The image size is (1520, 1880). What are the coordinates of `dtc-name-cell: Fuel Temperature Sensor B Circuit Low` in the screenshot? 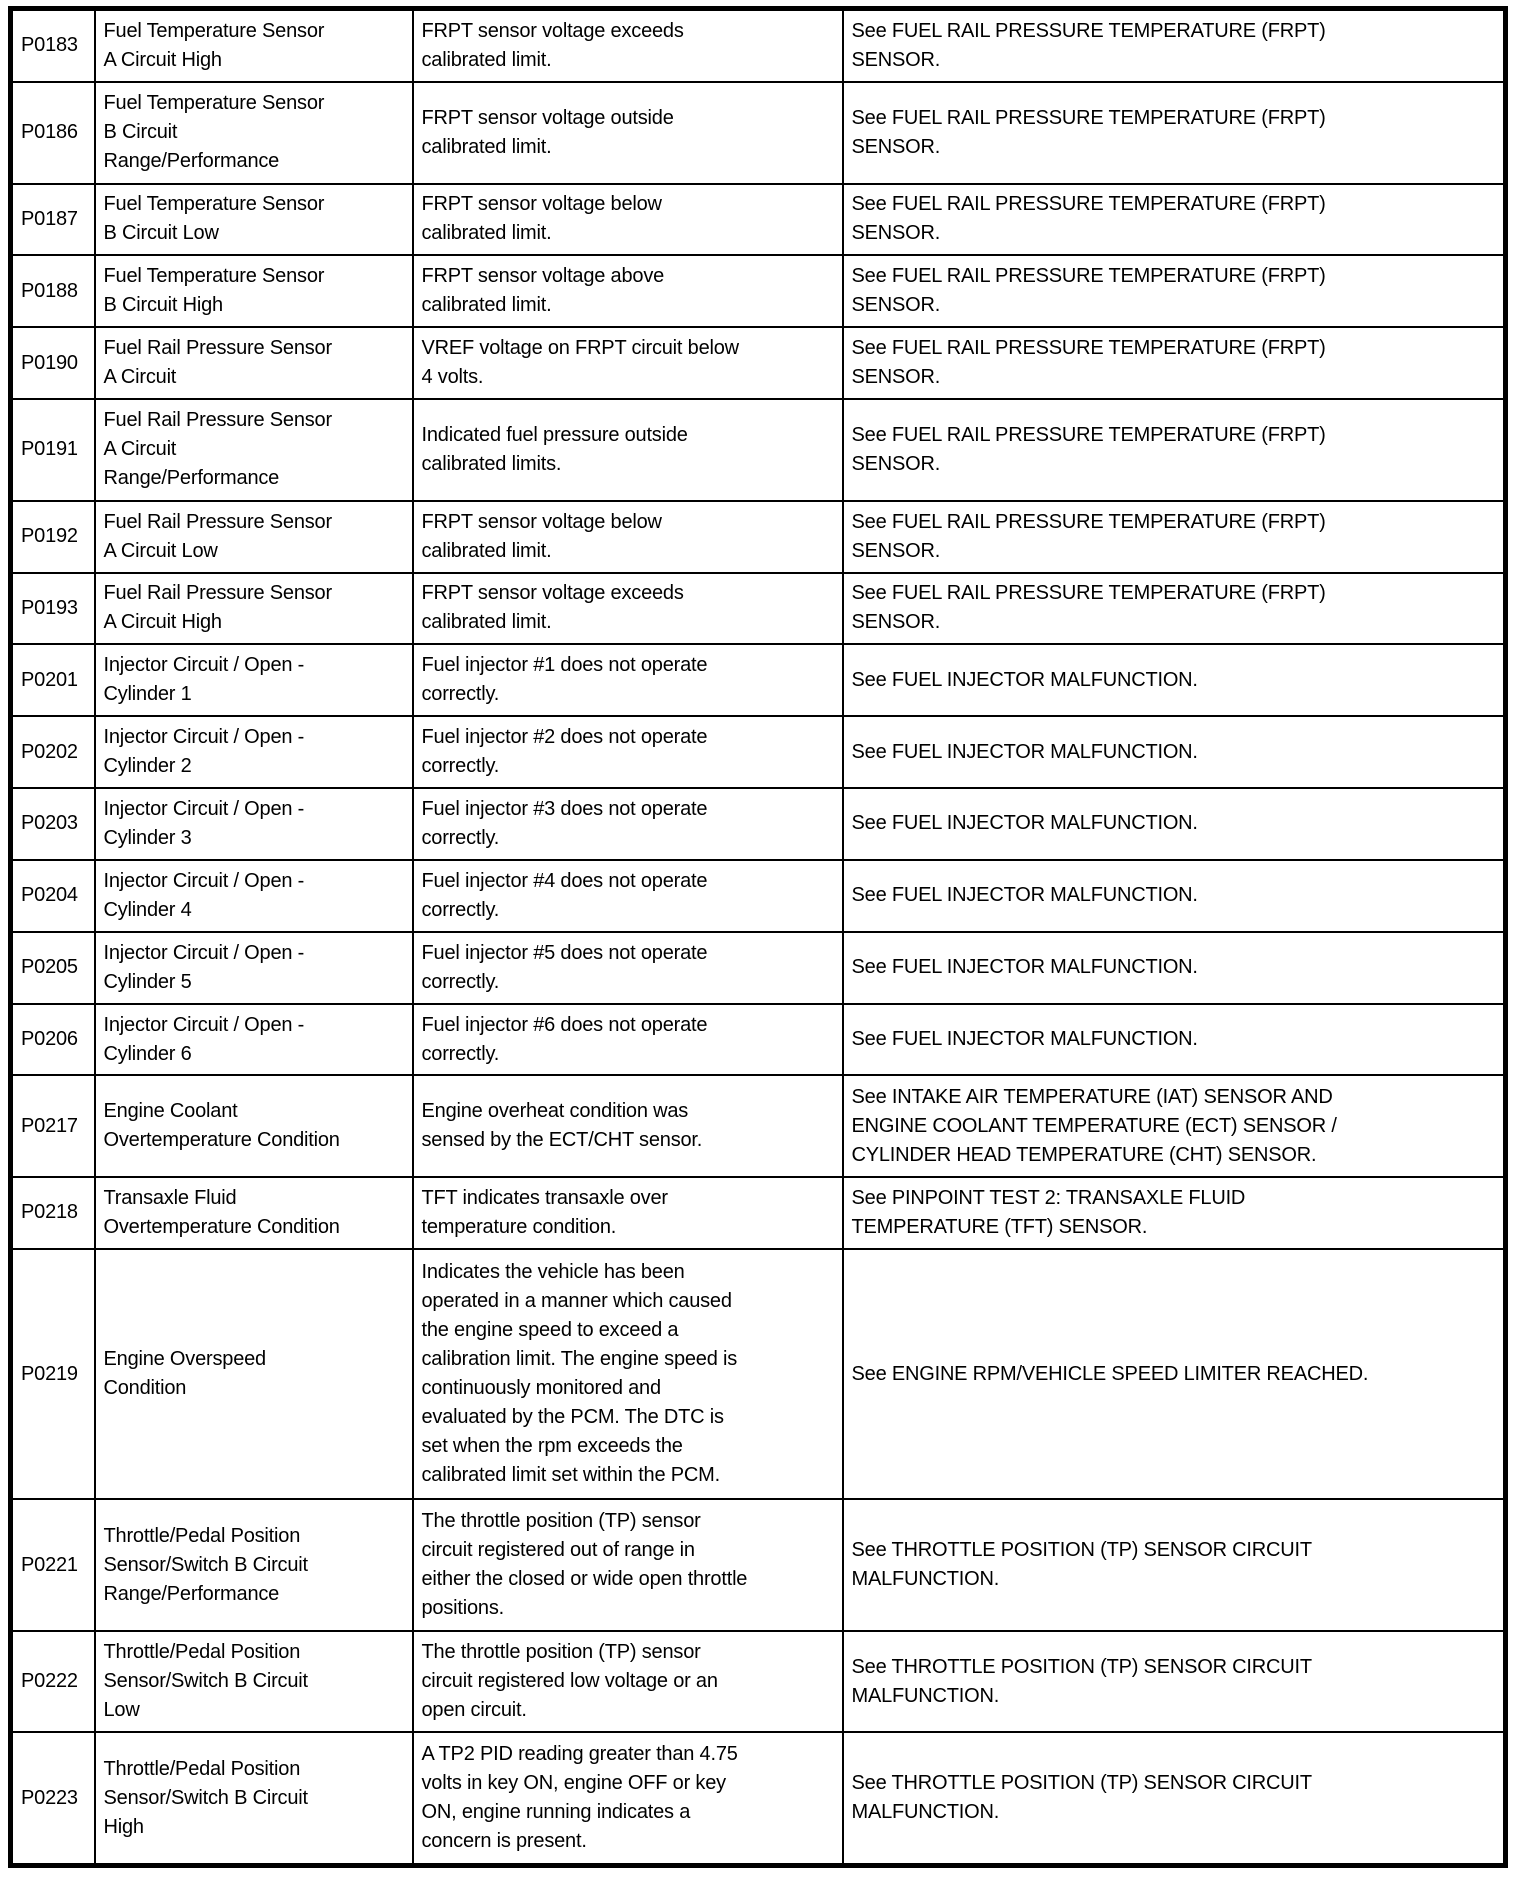 It's located at (253, 219).